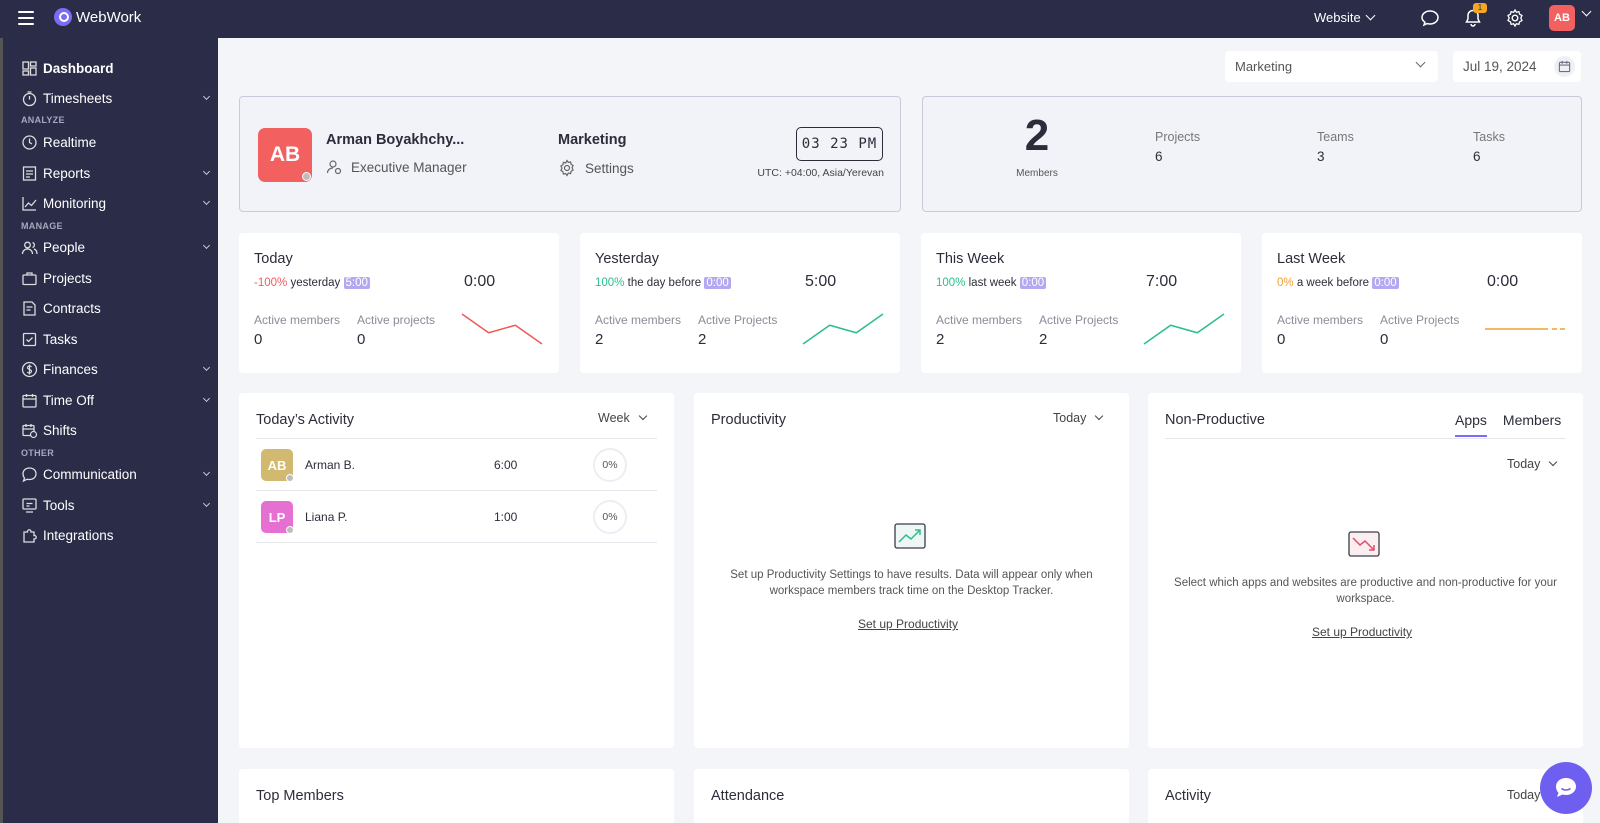  I want to click on period-comparison: 0% a week before 0:00, so click(1338, 283).